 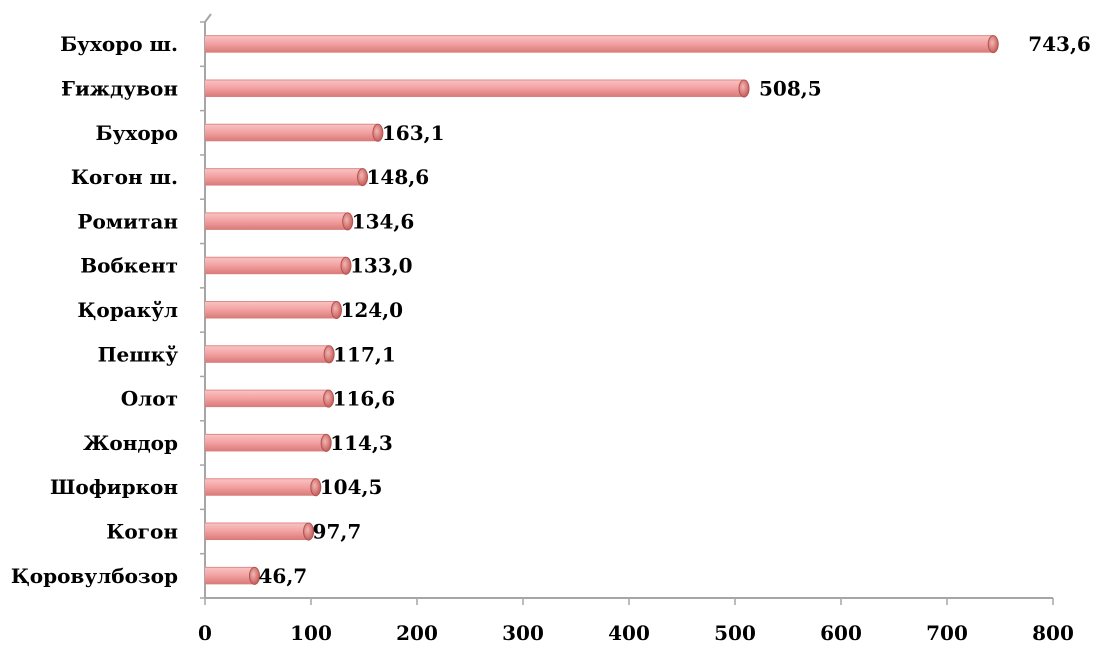 What do you see at coordinates (337, 532) in the screenshot?
I see `value-label: 97,7` at bounding box center [337, 532].